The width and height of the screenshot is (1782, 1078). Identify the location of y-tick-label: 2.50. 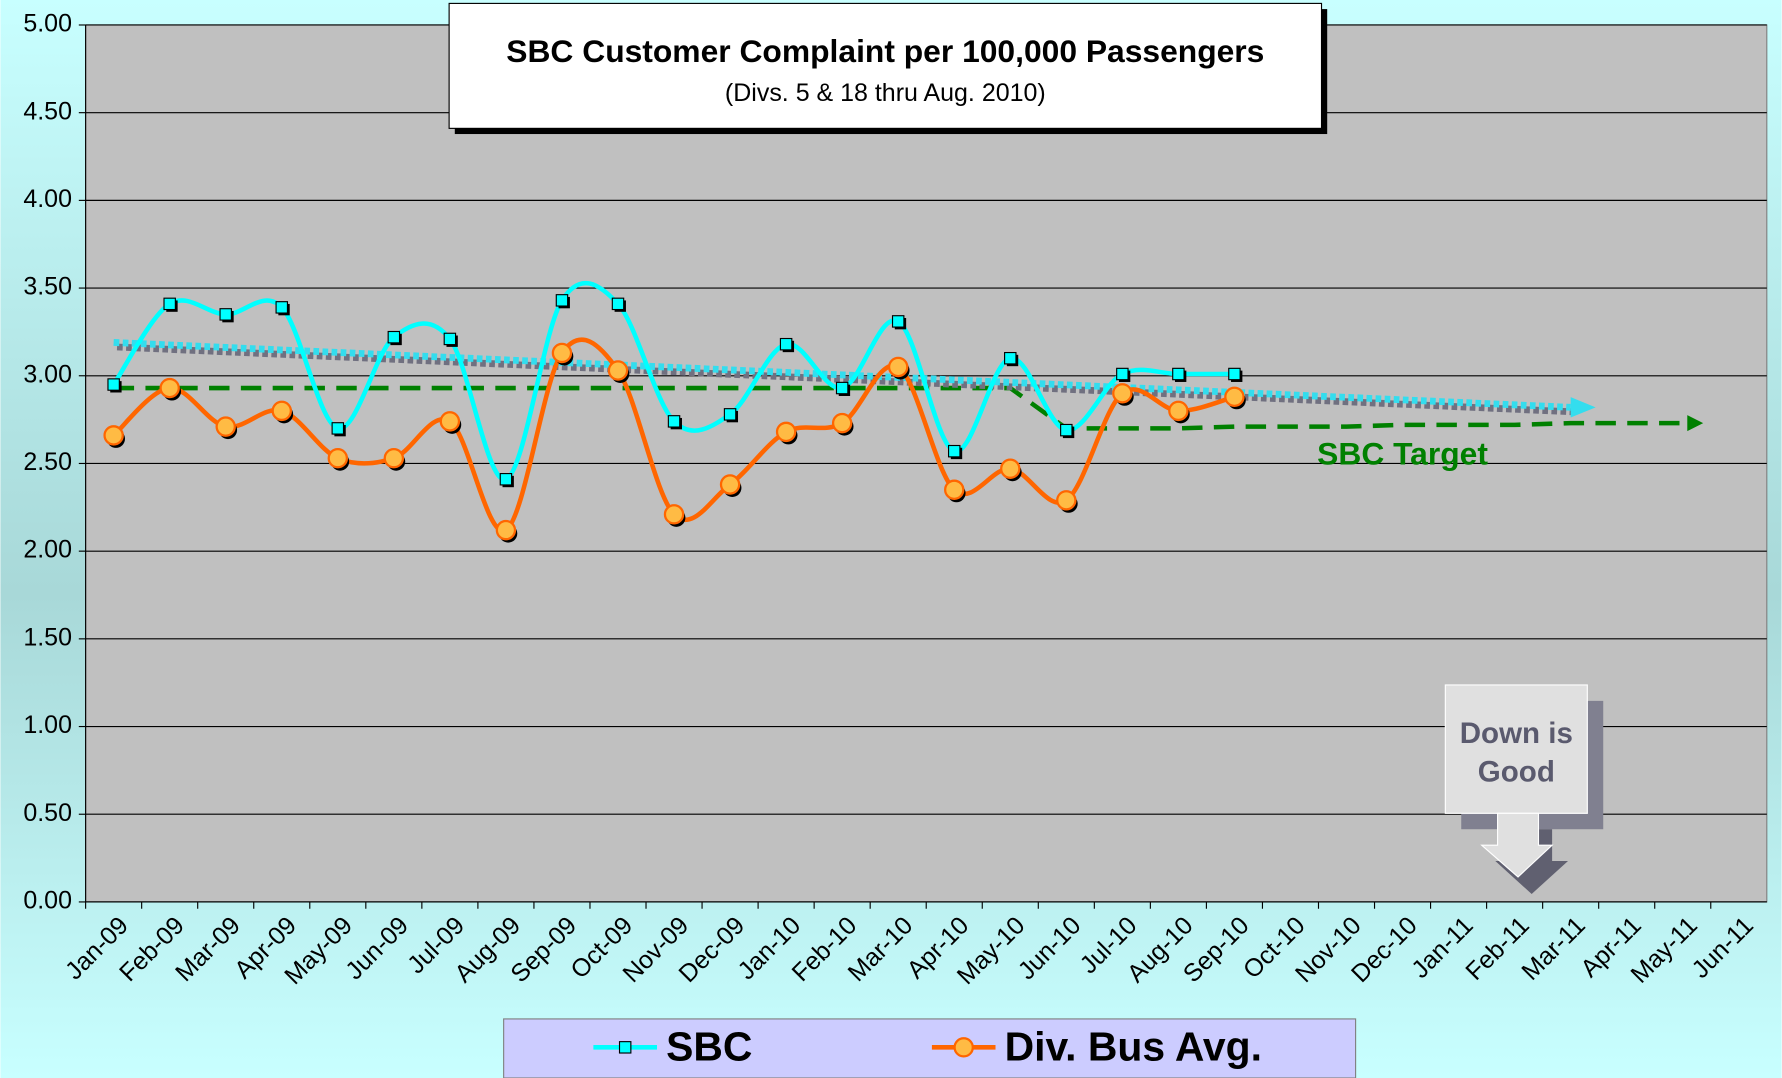
(47, 462).